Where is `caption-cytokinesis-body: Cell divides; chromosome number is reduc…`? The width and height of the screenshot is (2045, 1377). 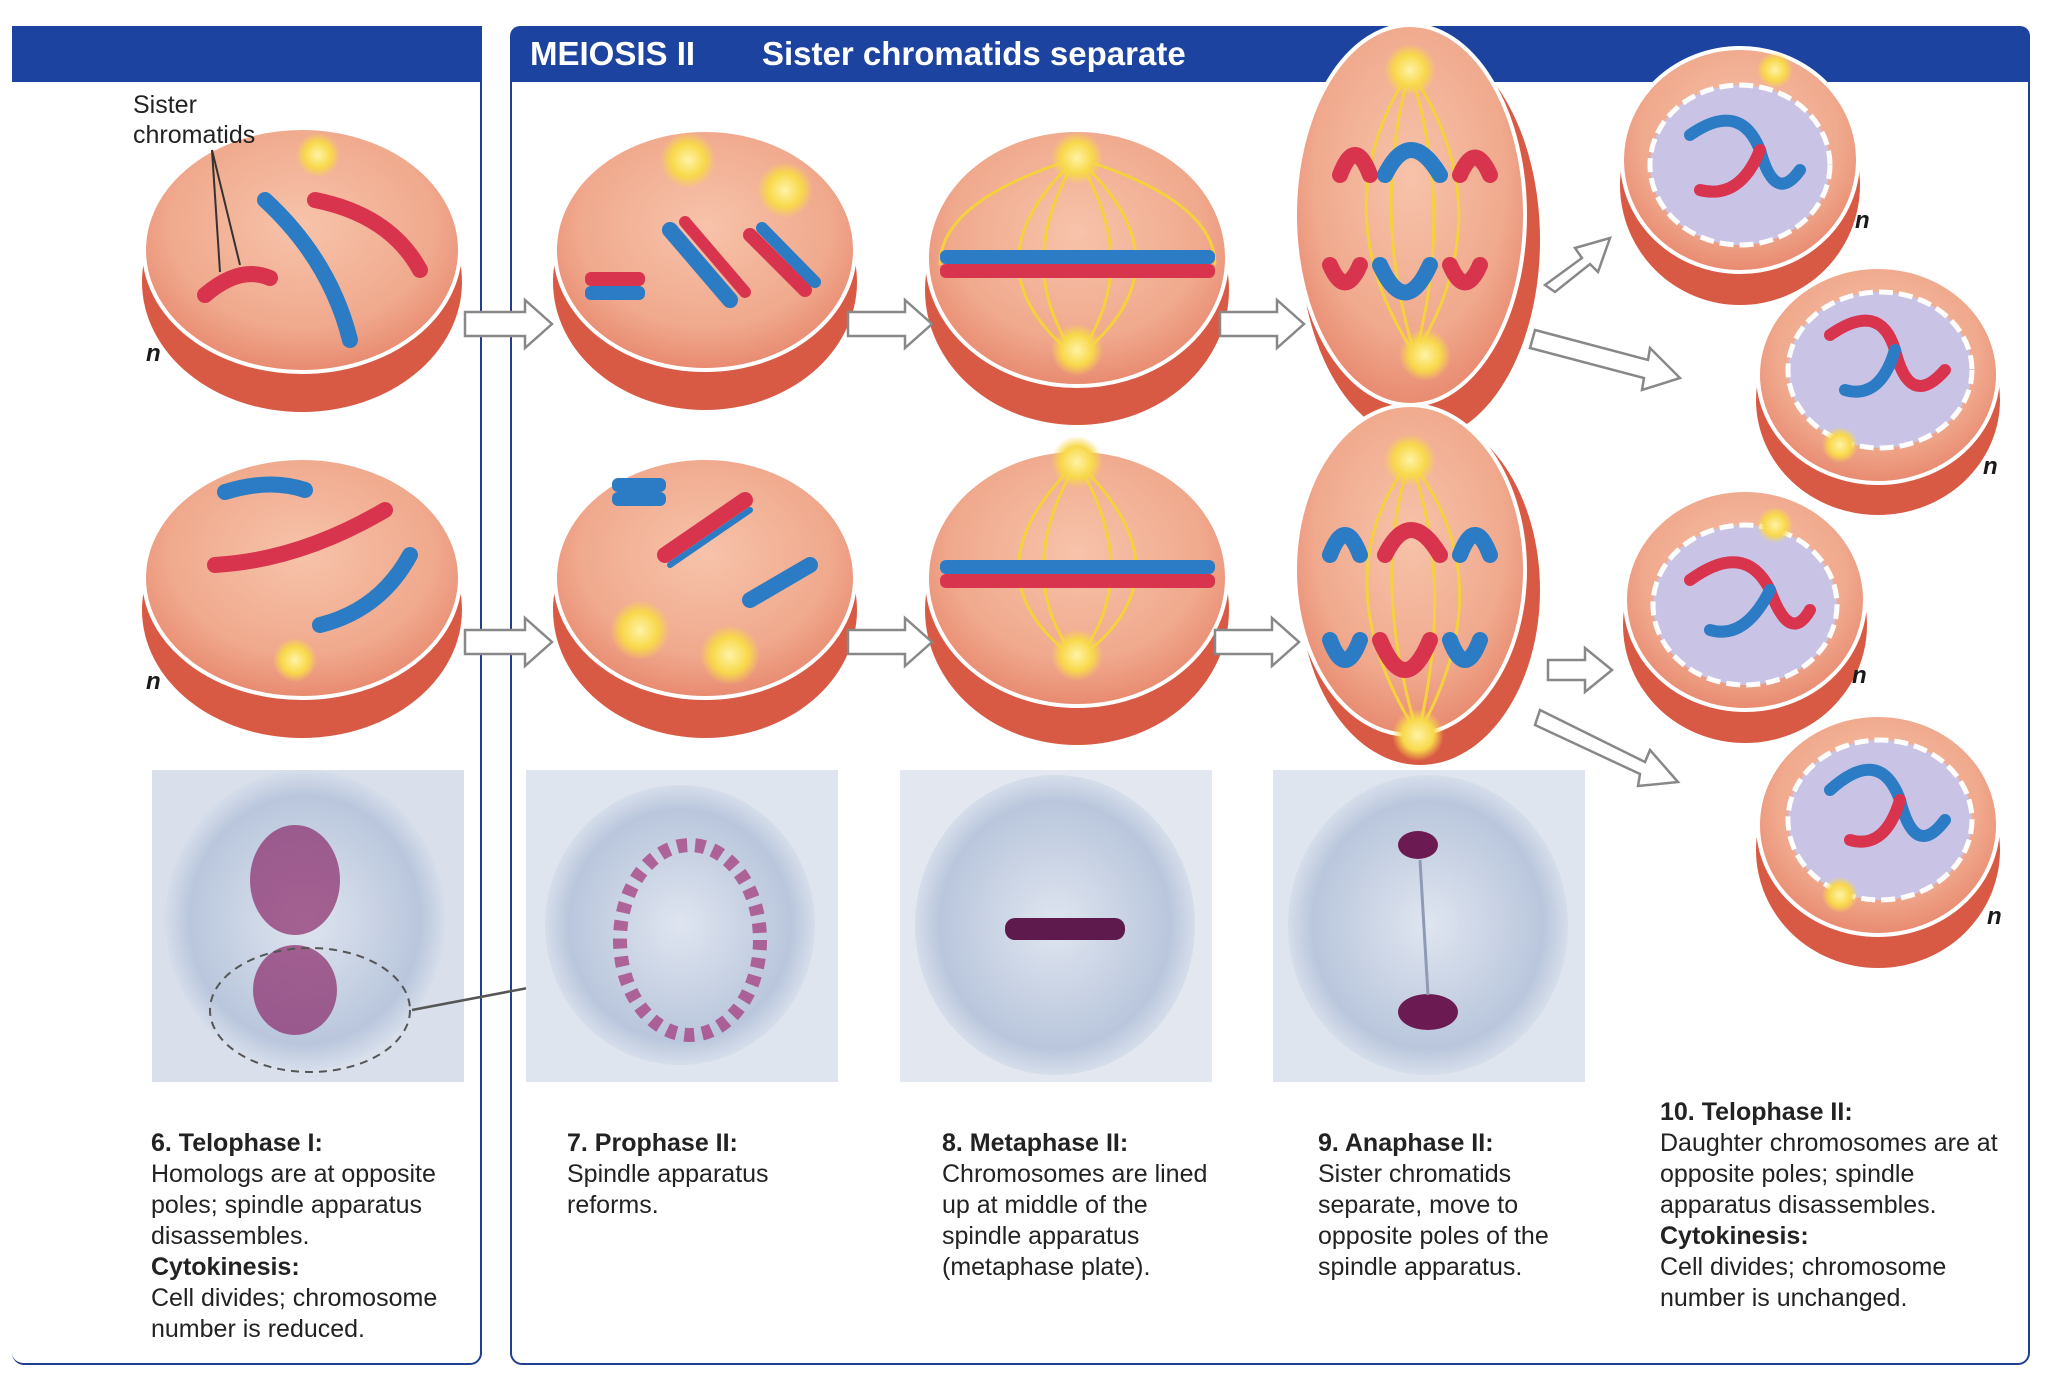 caption-cytokinesis-body: Cell divides; chromosome number is reduc… is located at coordinates (294, 1313).